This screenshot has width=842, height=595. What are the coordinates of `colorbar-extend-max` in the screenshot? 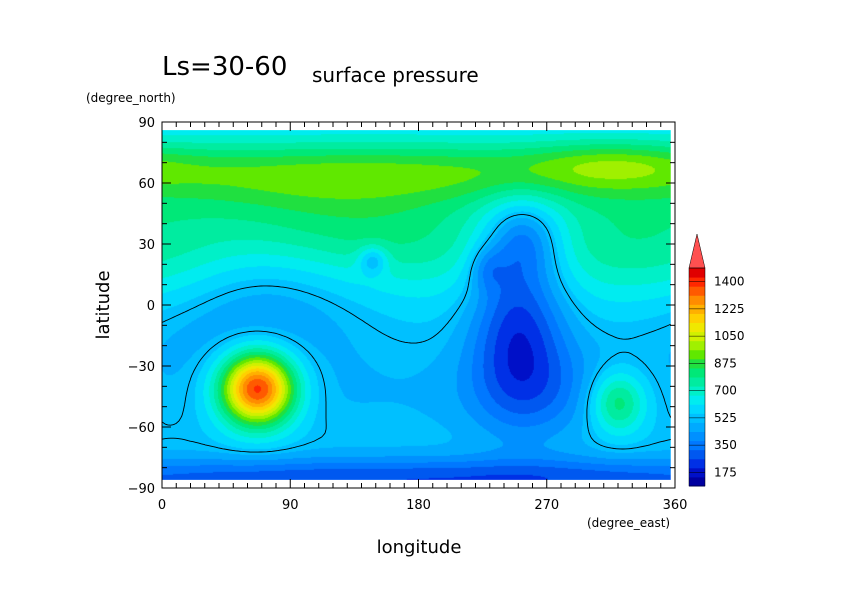 It's located at (697, 251).